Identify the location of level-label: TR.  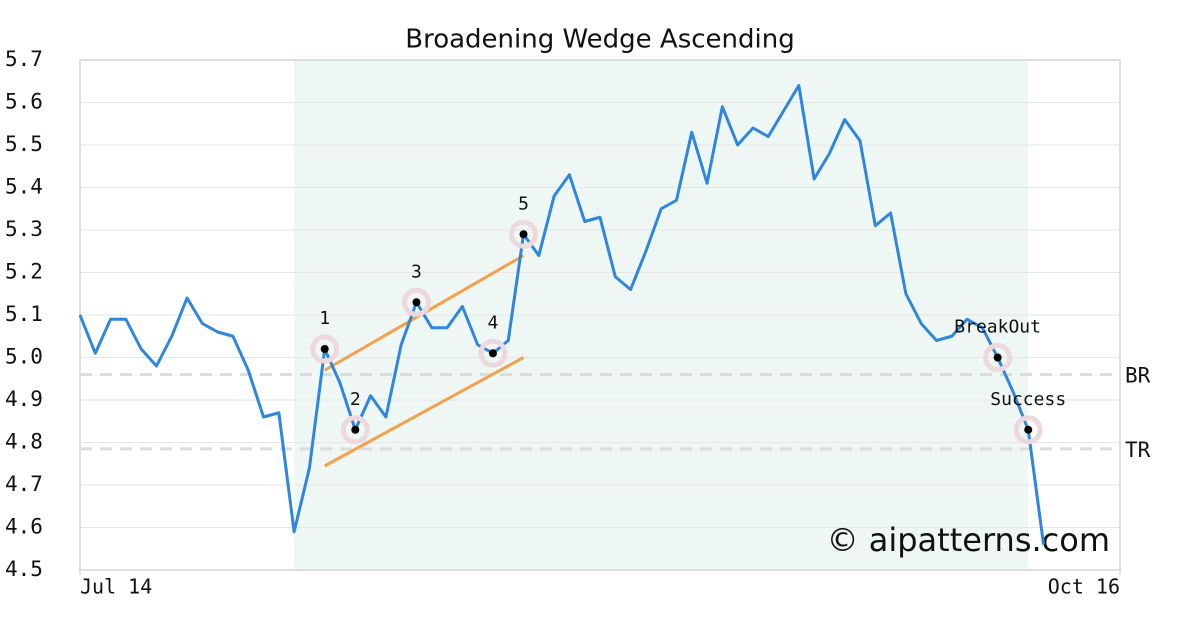
(1138, 450).